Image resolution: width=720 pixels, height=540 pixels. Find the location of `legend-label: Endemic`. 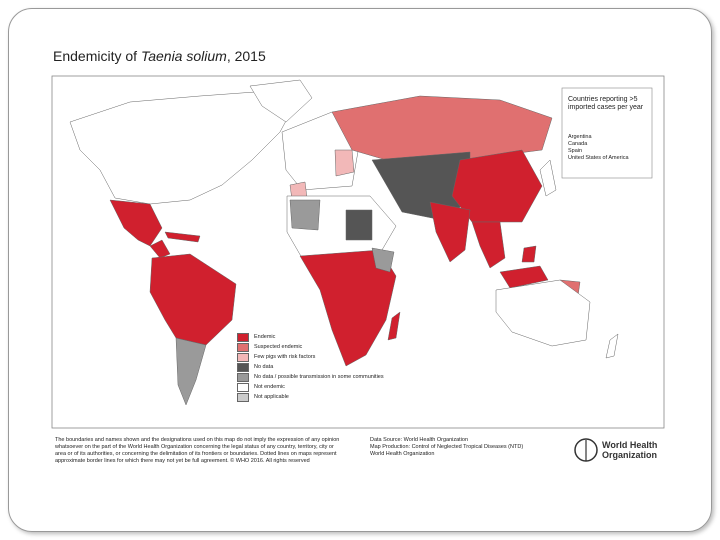

legend-label: Endemic is located at coordinates (265, 337).